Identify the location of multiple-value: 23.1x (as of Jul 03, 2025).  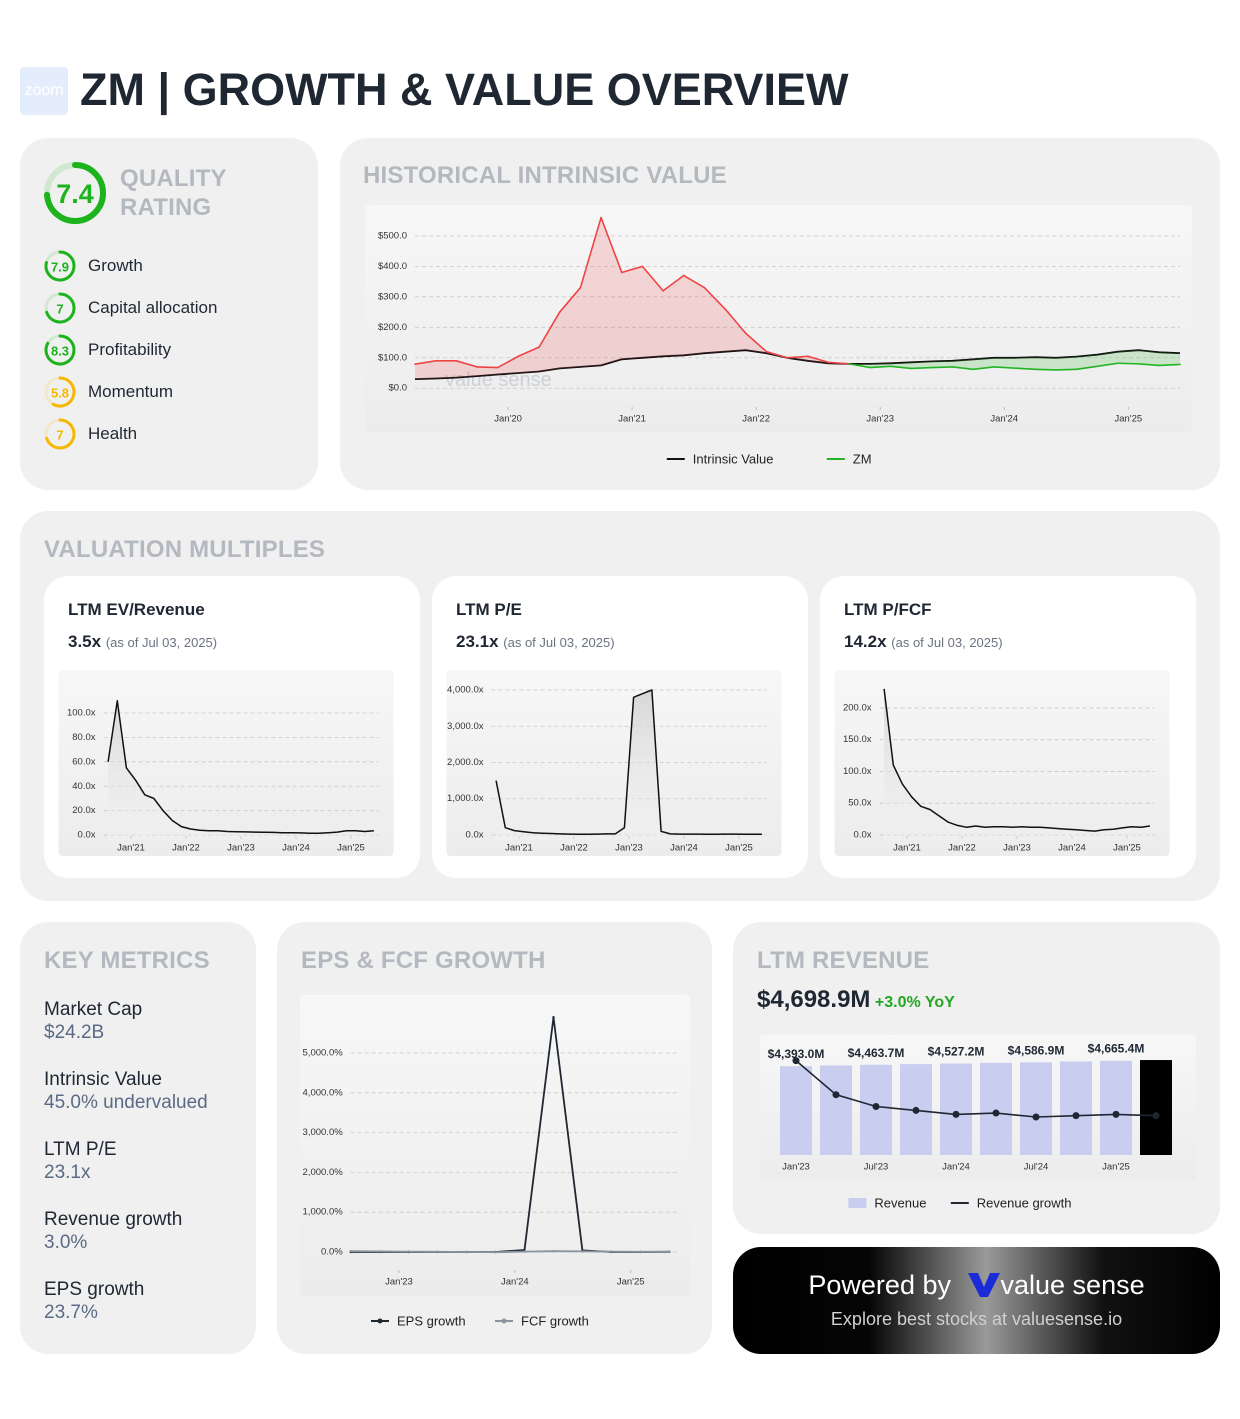
(535, 642).